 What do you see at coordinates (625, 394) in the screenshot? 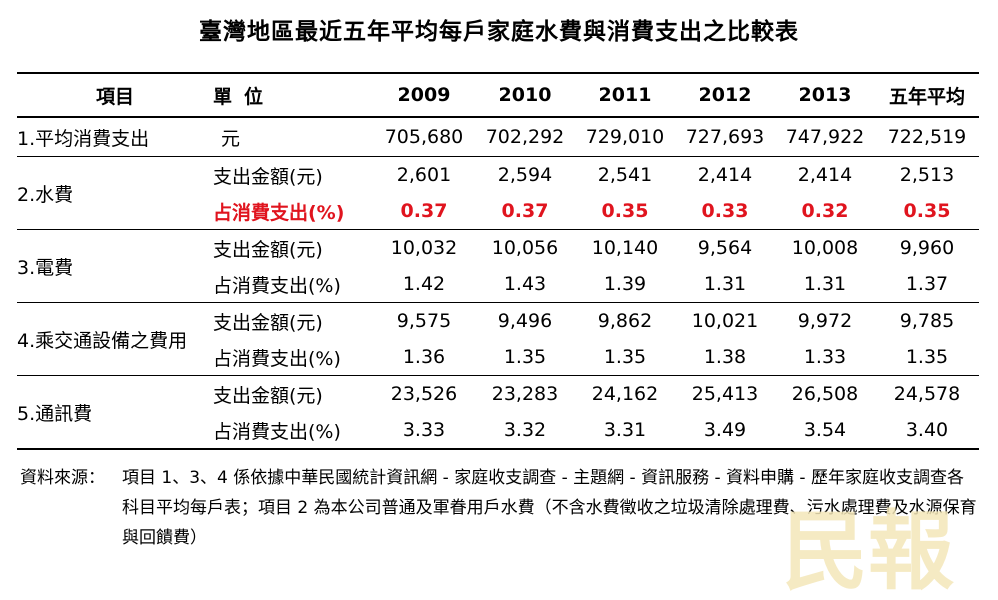
I see `table-cell: 24,162` at bounding box center [625, 394].